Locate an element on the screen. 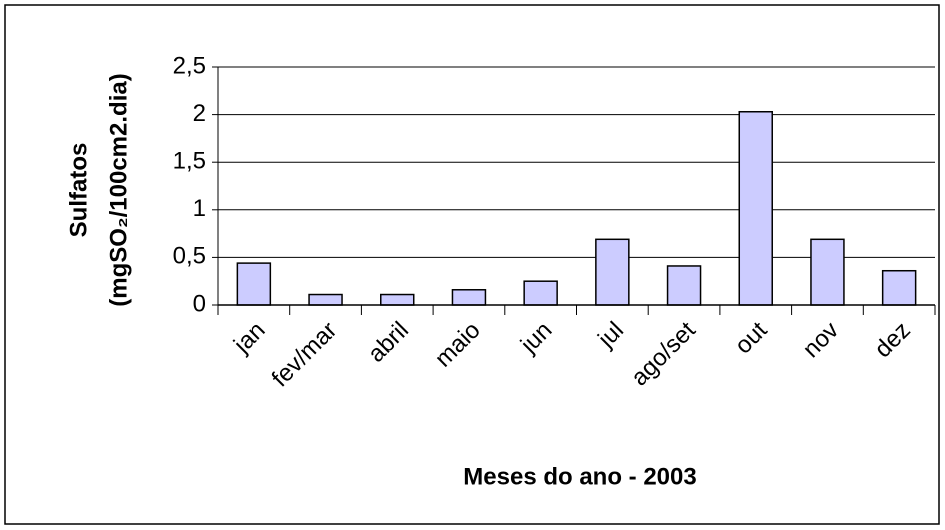  y-tick-label: 2,5 is located at coordinates (189, 65).